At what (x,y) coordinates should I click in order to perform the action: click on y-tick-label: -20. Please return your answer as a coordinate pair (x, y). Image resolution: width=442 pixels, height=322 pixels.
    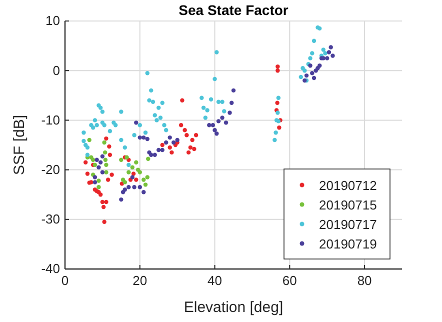
    Looking at the image, I should click on (50, 169).